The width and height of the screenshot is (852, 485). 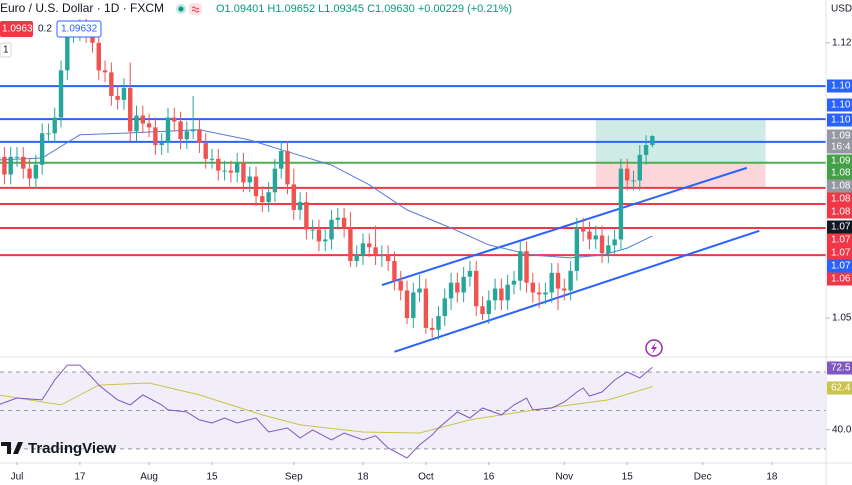 What do you see at coordinates (839, 368) in the screenshot?
I see `rsi-value-box` at bounding box center [839, 368].